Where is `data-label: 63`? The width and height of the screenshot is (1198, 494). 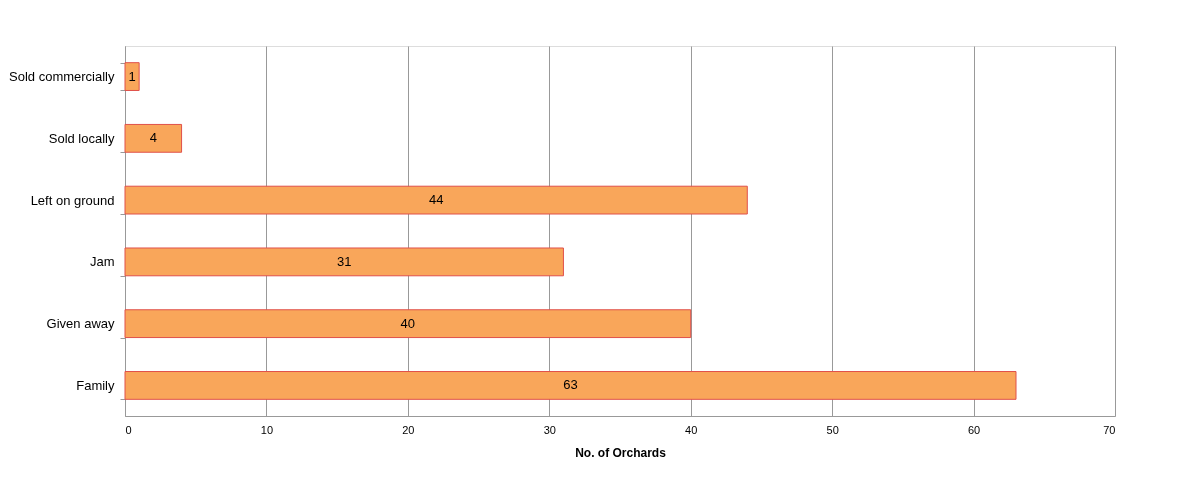 data-label: 63 is located at coordinates (570, 385).